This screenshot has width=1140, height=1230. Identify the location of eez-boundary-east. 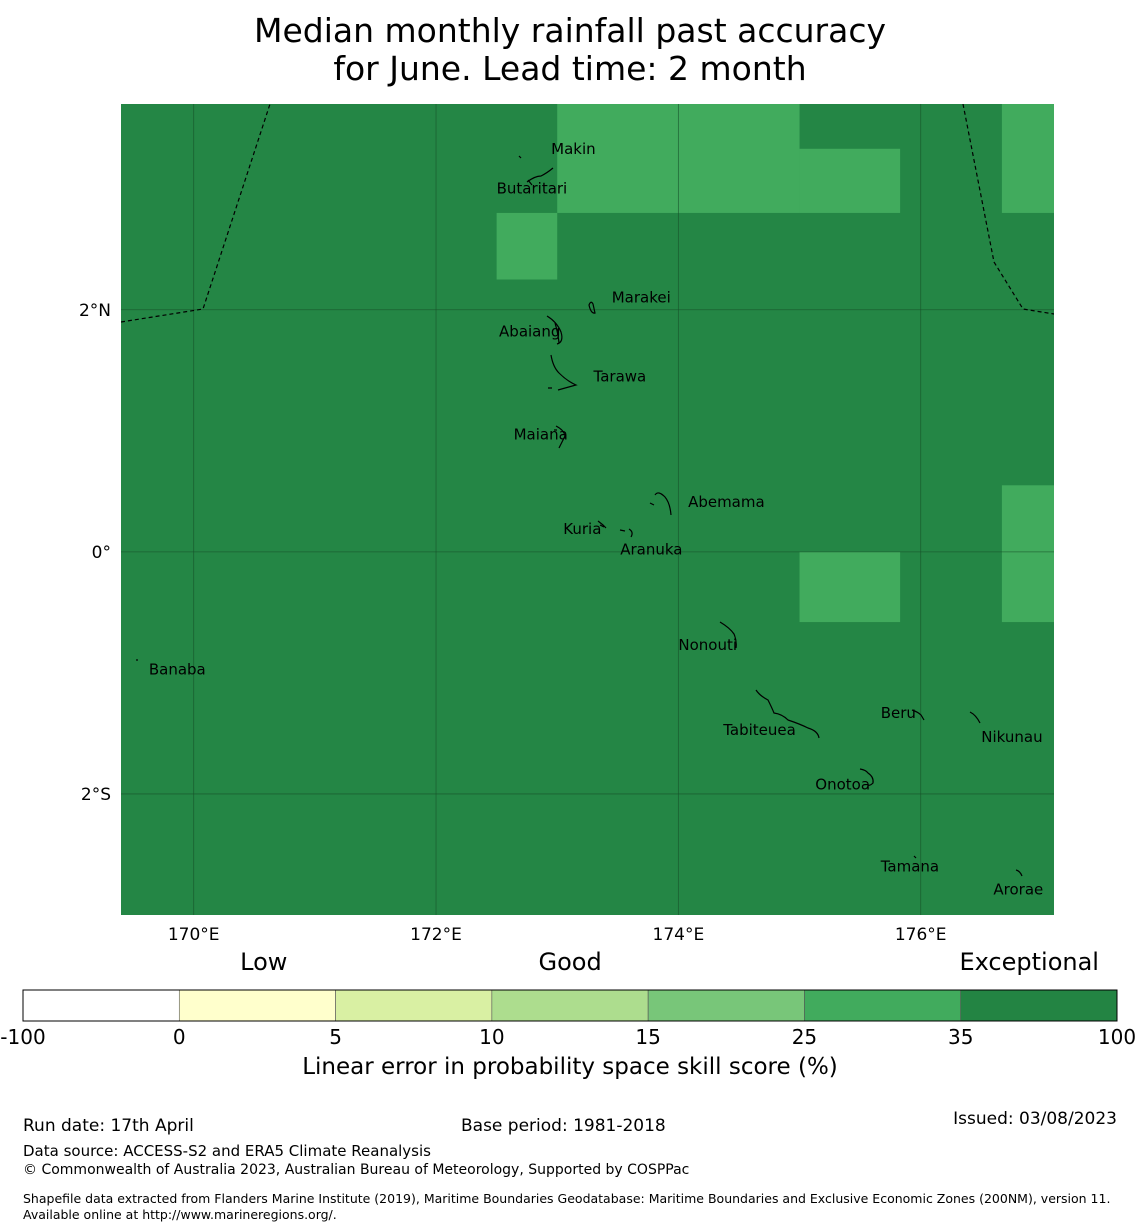
(1008, 209).